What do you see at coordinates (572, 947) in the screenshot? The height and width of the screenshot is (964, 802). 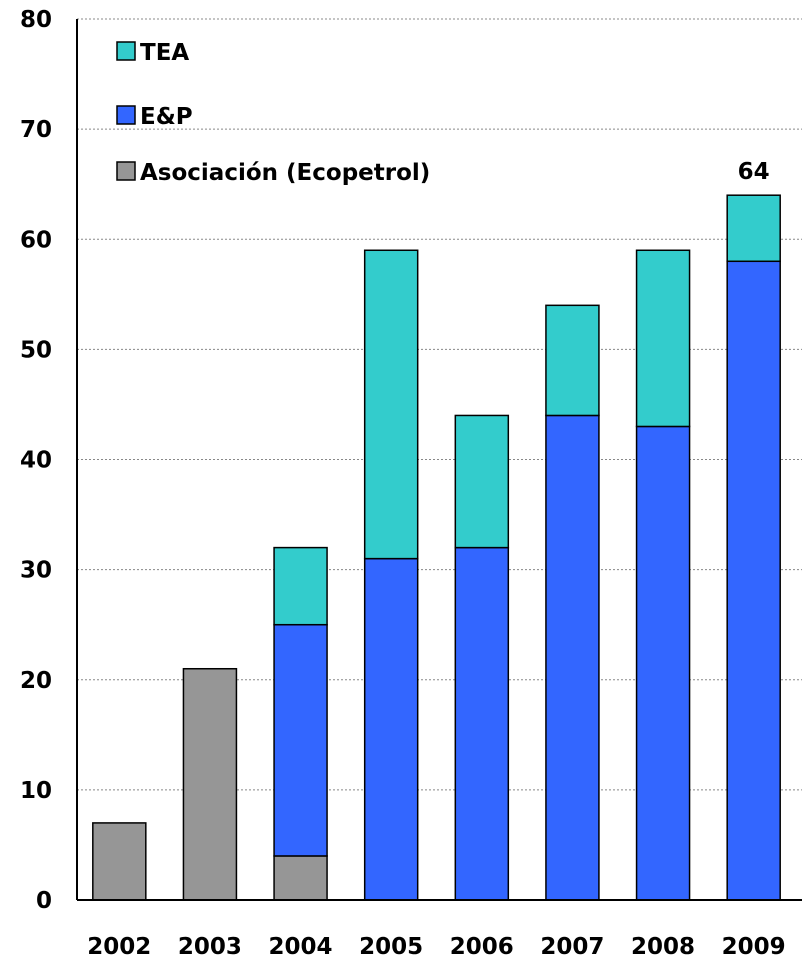 I see `x-tick-label: 2007` at bounding box center [572, 947].